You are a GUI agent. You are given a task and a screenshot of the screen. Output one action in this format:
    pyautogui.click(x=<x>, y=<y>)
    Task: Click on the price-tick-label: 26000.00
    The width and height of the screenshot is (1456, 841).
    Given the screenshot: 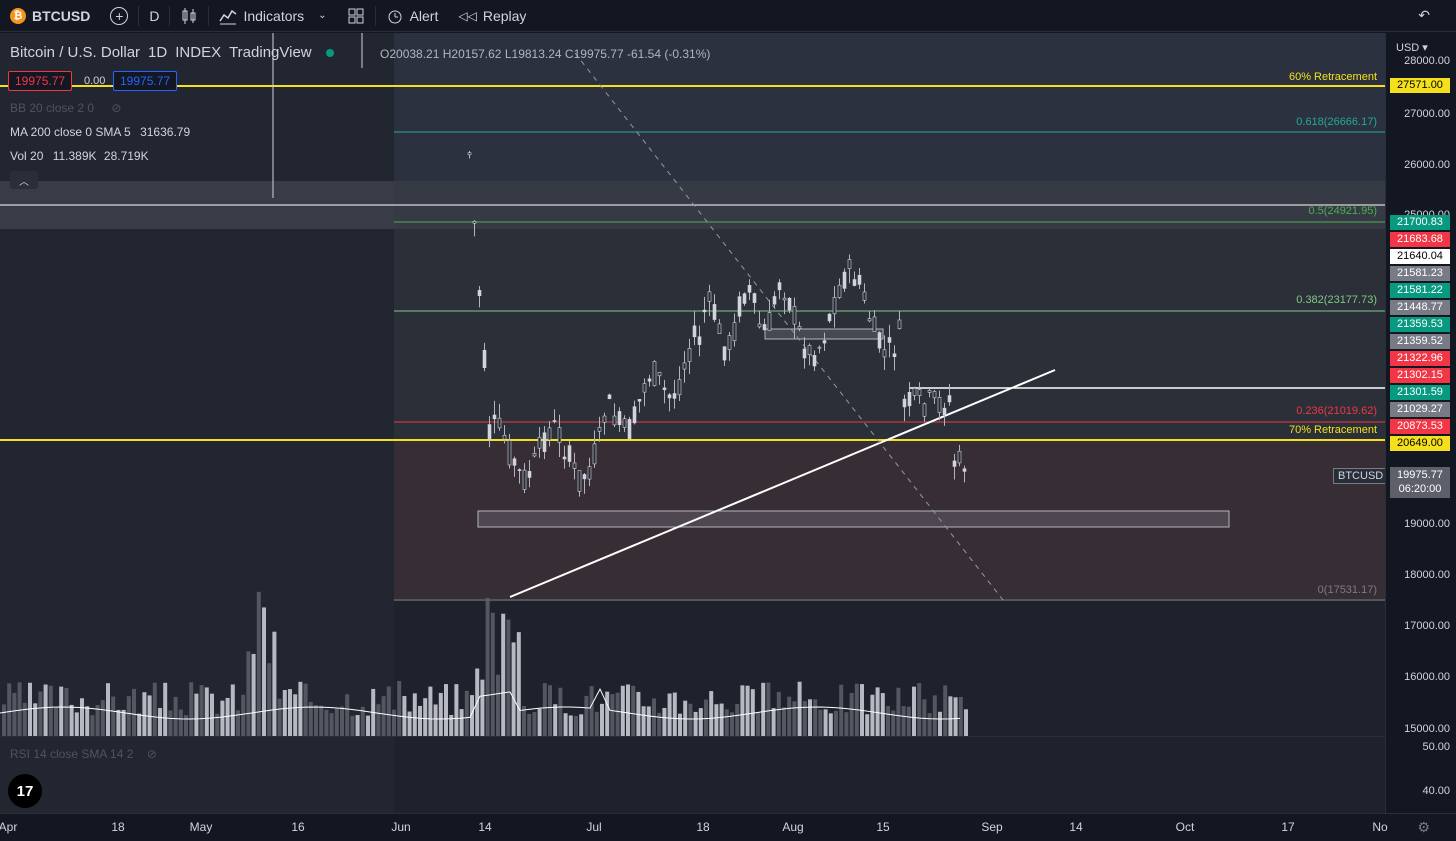 What is the action you would take?
    pyautogui.click(x=1427, y=165)
    